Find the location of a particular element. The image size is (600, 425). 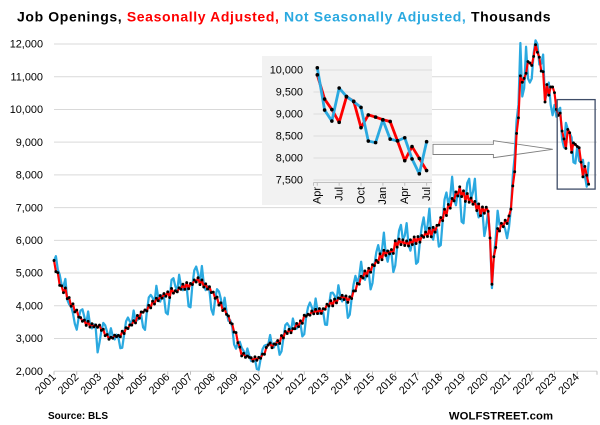

x-tick-label: 2018 is located at coordinates (433, 384).